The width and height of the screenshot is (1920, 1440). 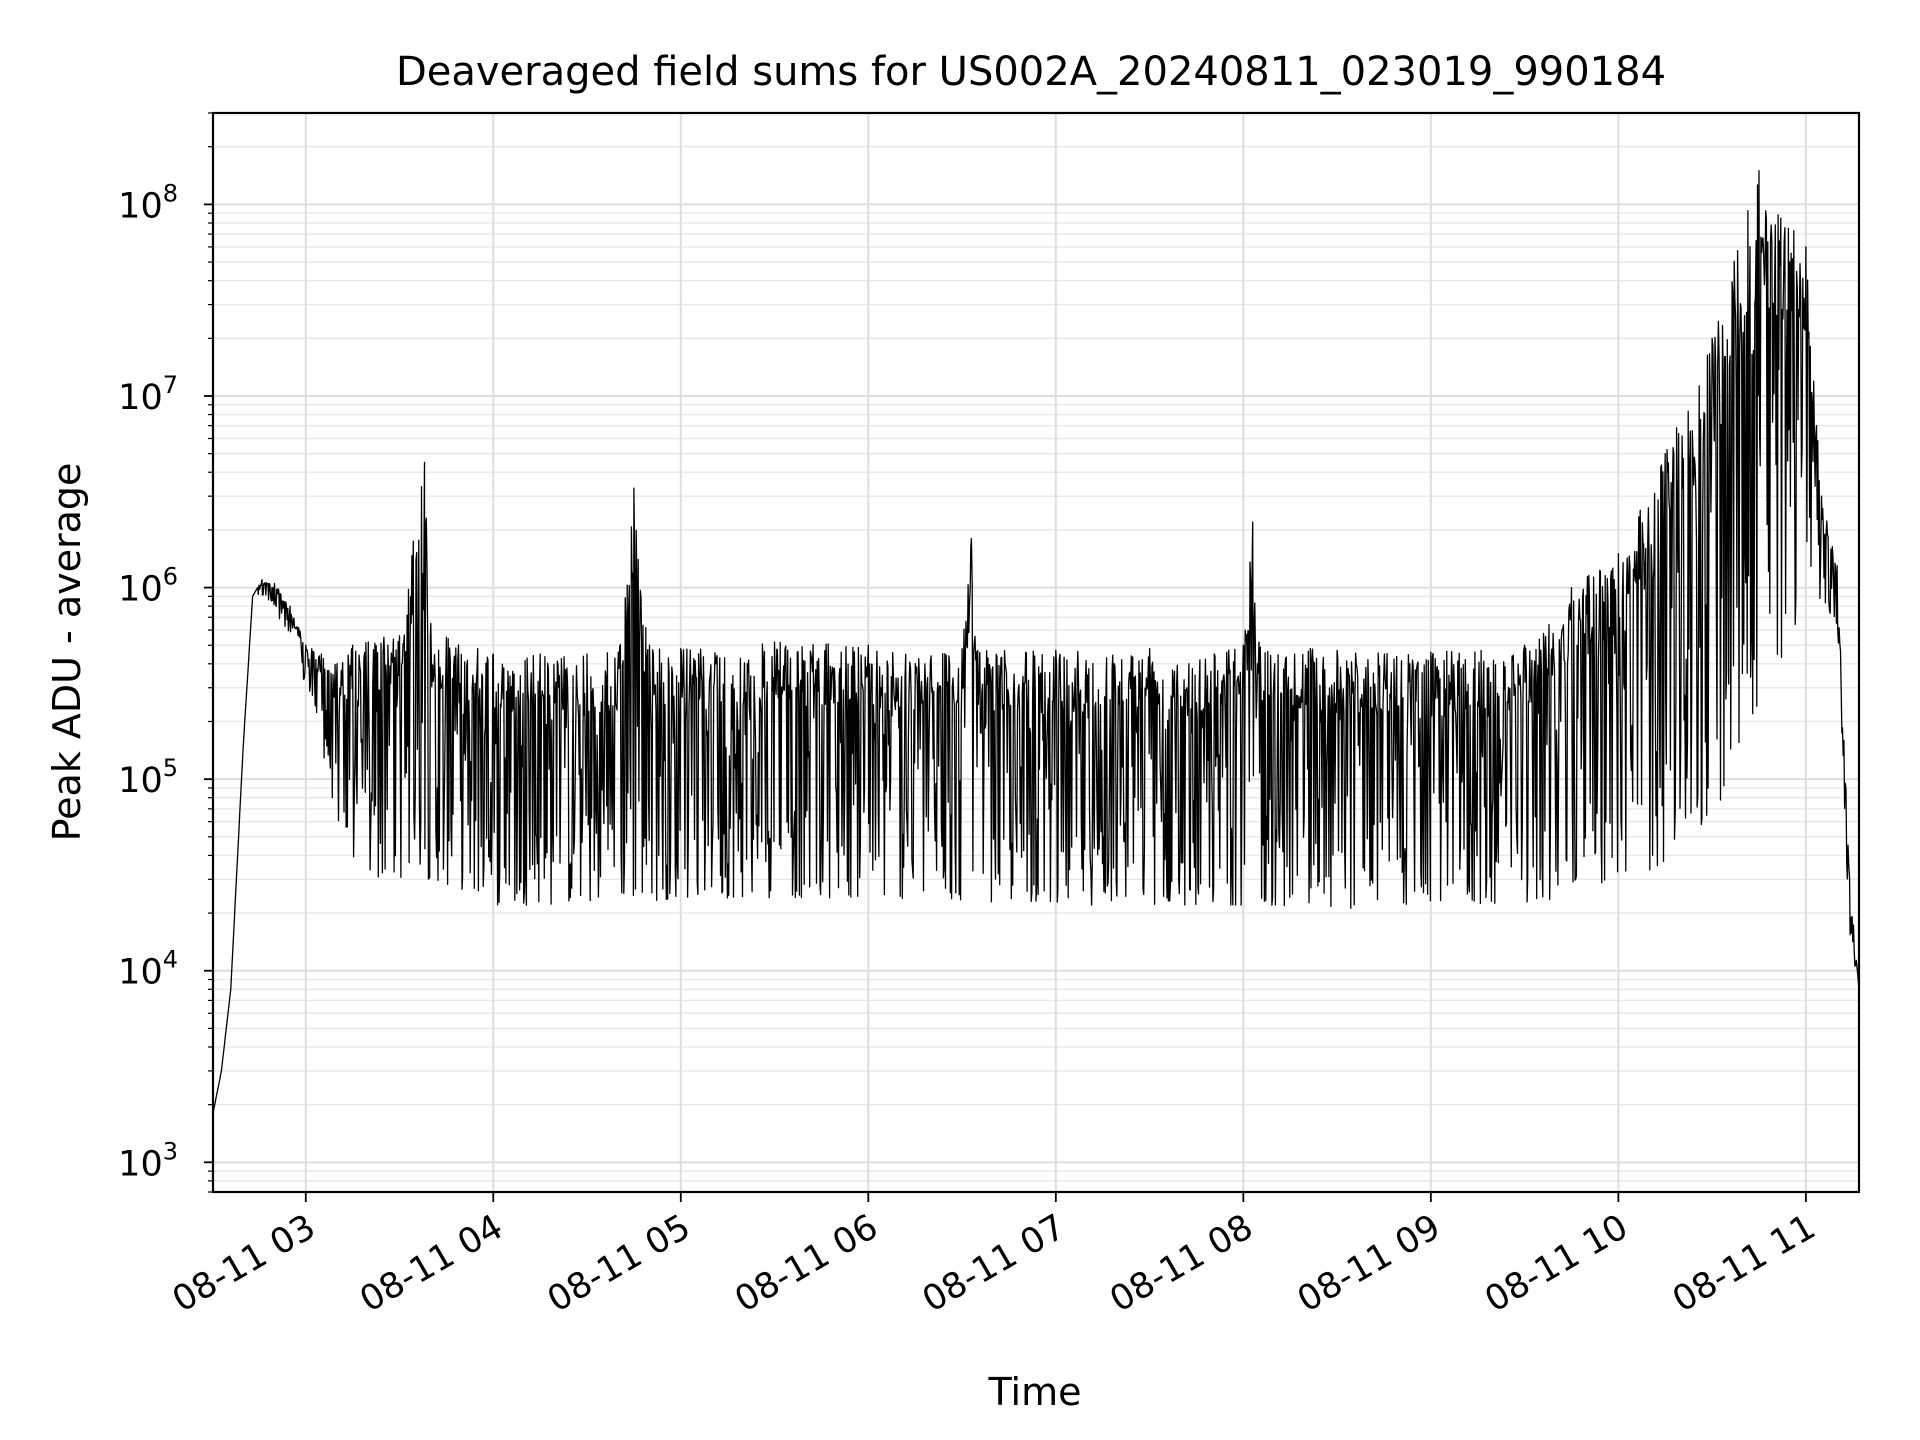 I want to click on y-tick-label: 10⁶, so click(x=148, y=586).